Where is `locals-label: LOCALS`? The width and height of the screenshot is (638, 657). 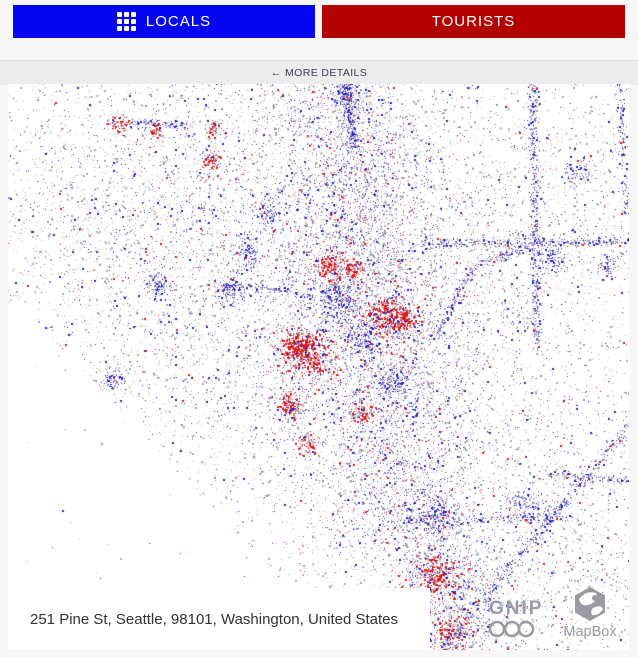
locals-label: LOCALS is located at coordinates (178, 21).